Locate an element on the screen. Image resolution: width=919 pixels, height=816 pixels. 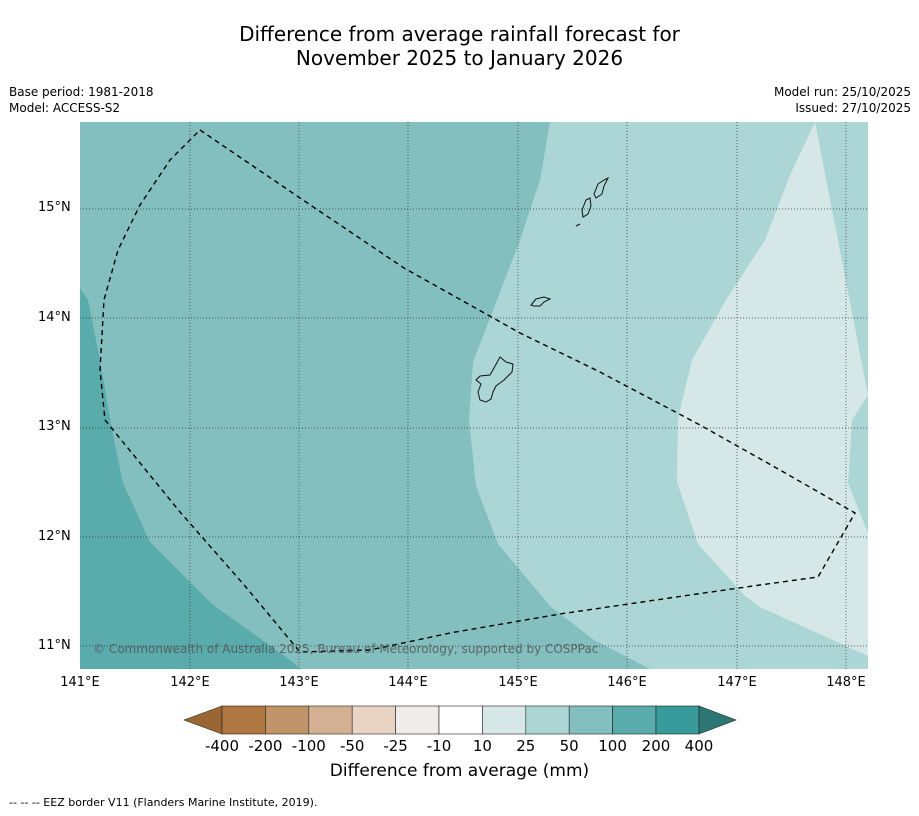
lon-tick: 143°E is located at coordinates (299, 682).